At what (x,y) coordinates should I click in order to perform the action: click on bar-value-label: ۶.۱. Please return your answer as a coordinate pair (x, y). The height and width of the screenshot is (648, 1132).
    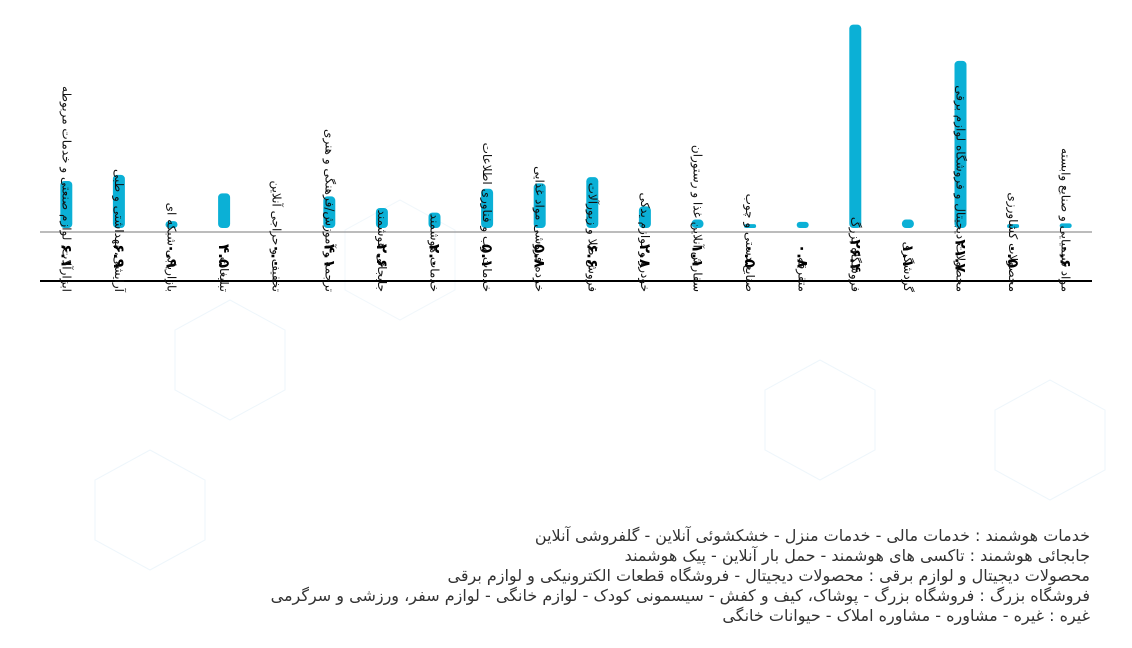
    Looking at the image, I should click on (66, 256).